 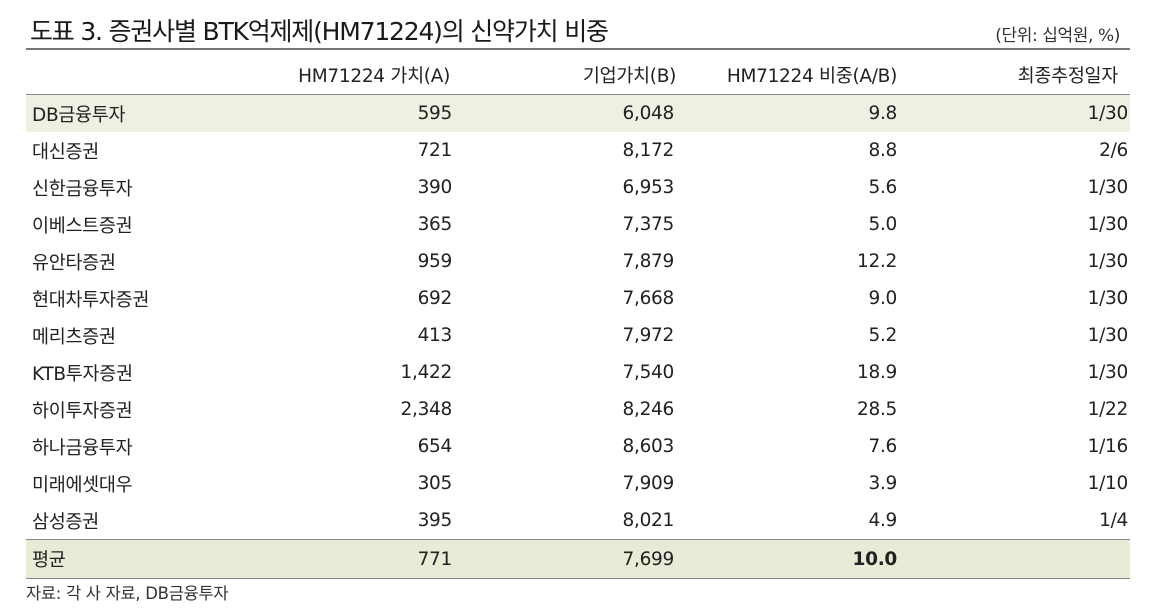 I want to click on firm-value-cell: 7,972, so click(x=648, y=335).